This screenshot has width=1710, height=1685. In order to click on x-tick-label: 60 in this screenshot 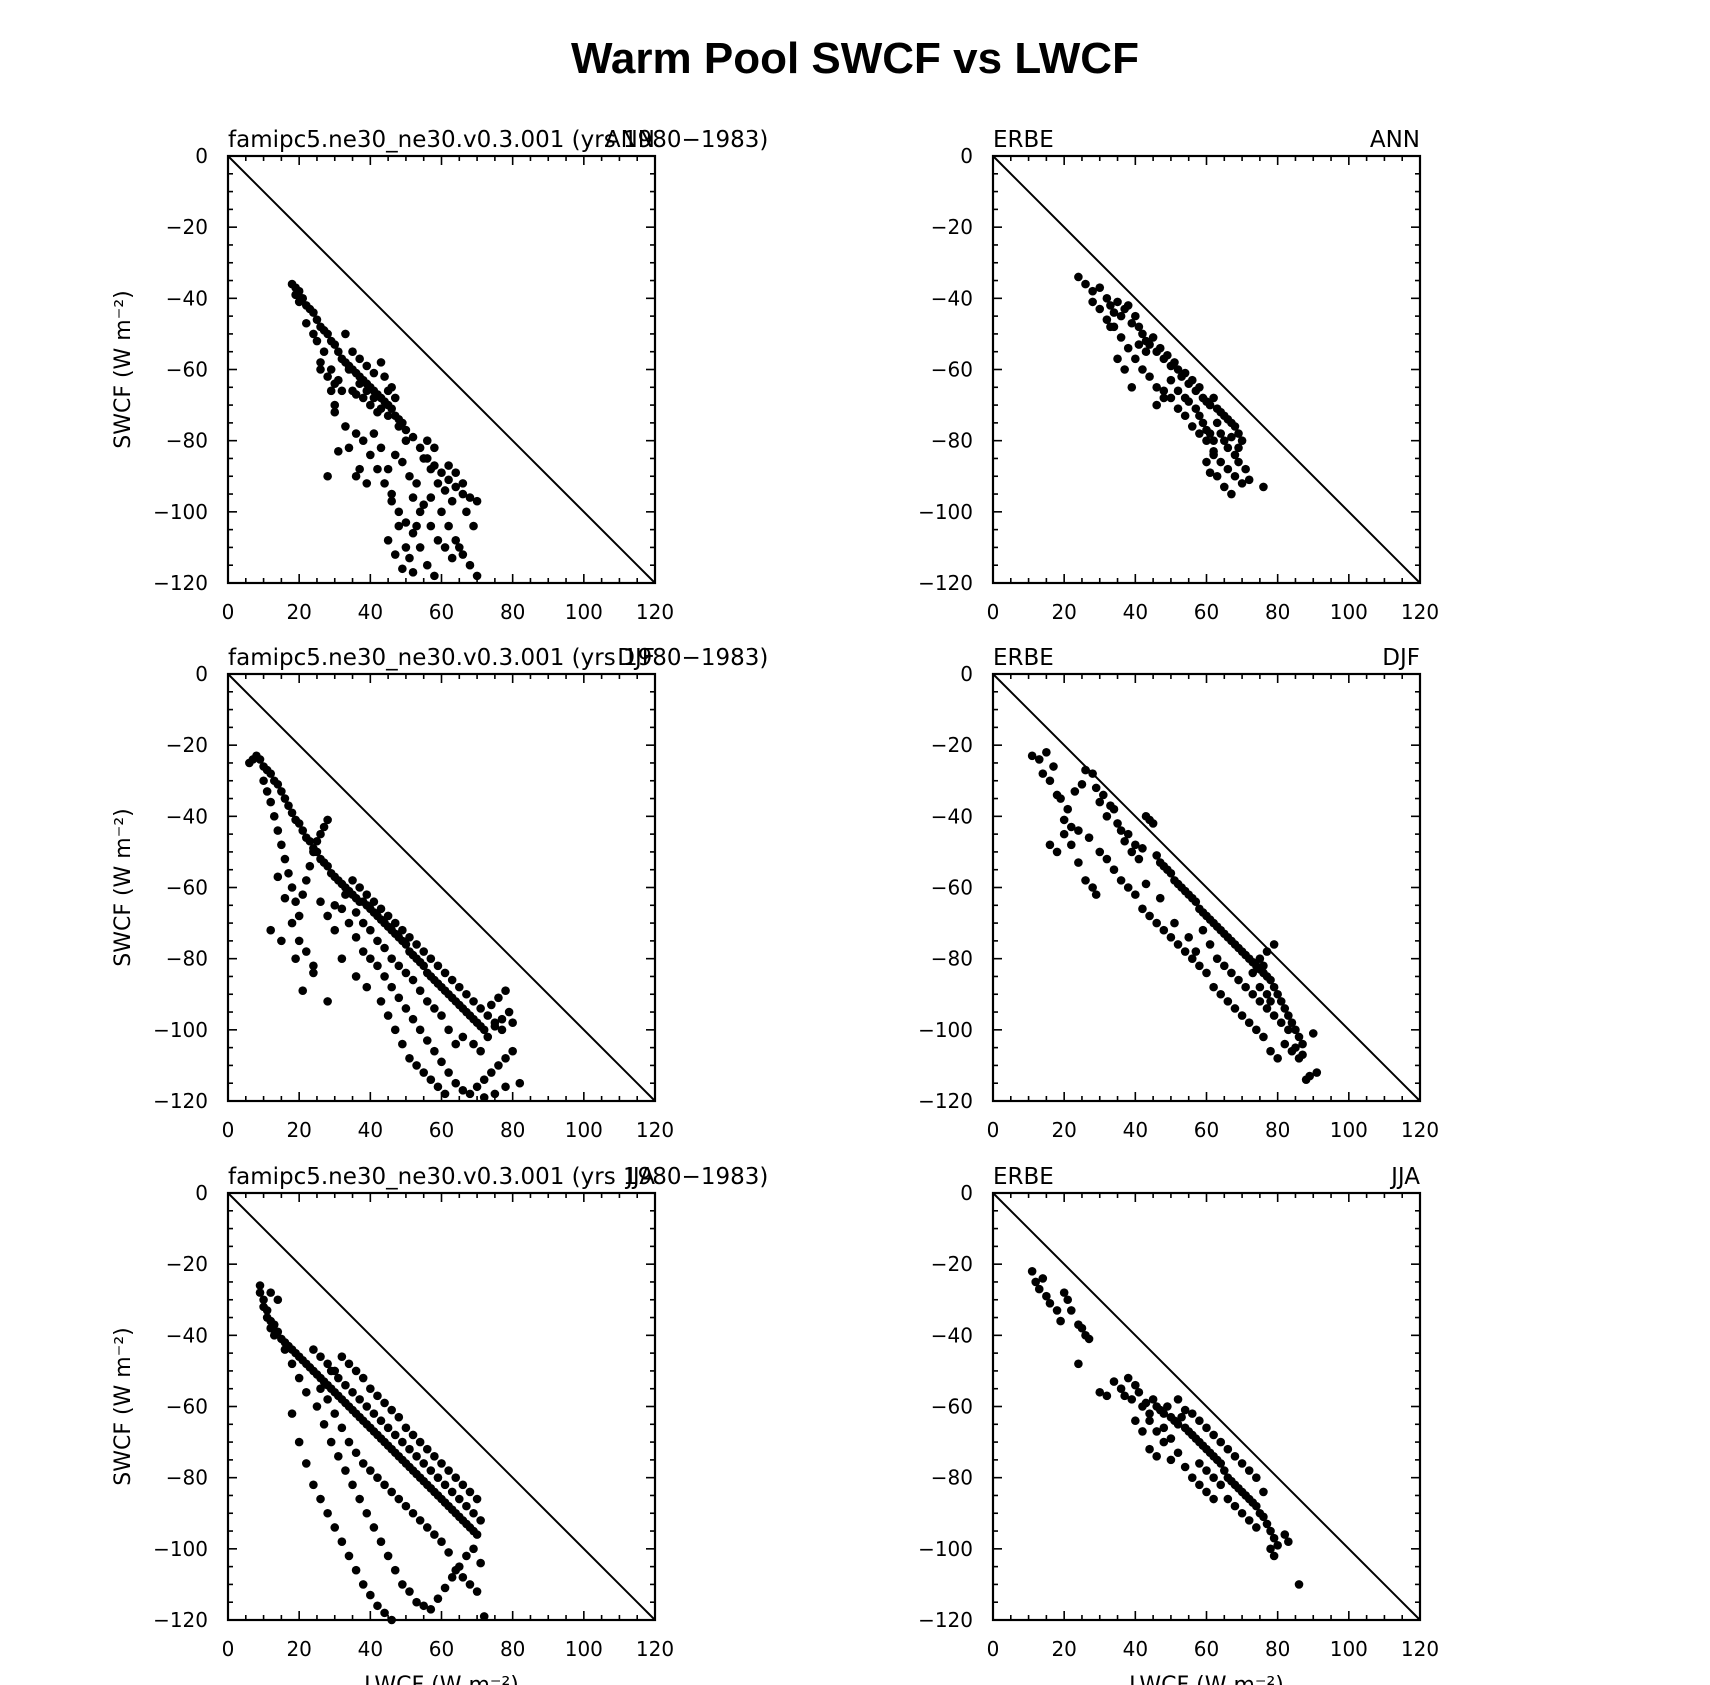, I will do `click(1206, 612)`.